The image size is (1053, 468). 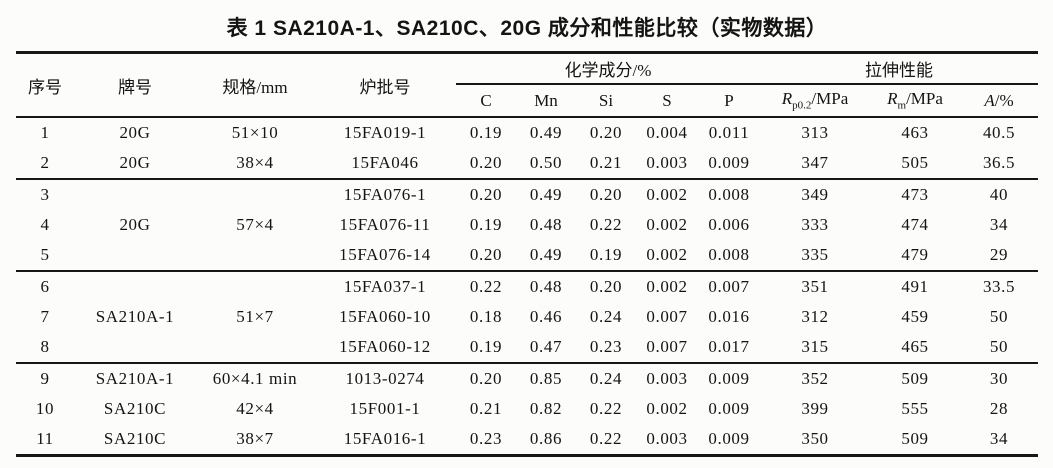 What do you see at coordinates (255, 316) in the screenshot?
I see `cell-spec: 51×7` at bounding box center [255, 316].